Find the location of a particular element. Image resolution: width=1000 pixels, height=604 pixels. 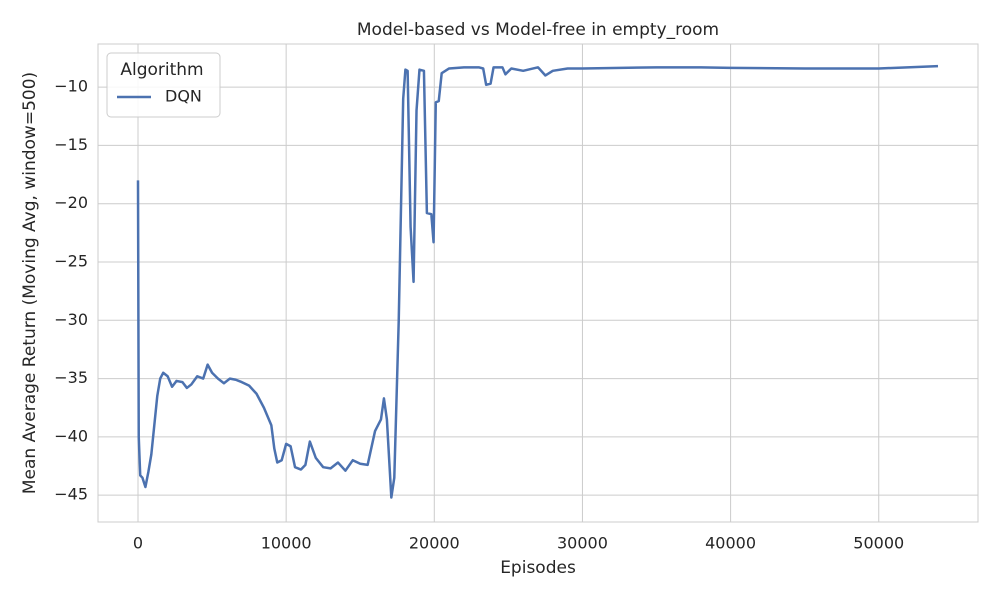

y-tick-label: −40 is located at coordinates (71, 435).